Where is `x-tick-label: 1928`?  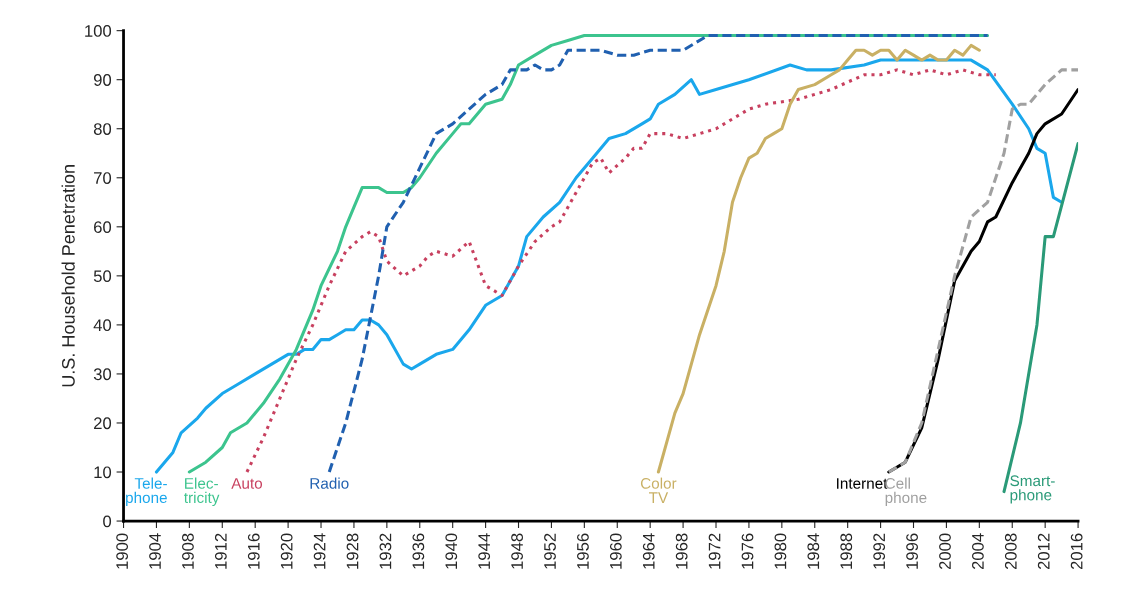
x-tick-label: 1928 is located at coordinates (352, 551).